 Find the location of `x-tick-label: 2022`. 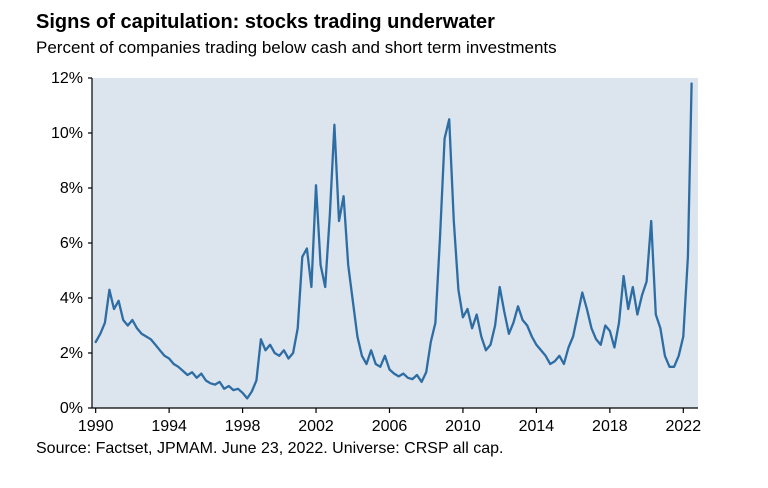

x-tick-label: 2022 is located at coordinates (684, 426).